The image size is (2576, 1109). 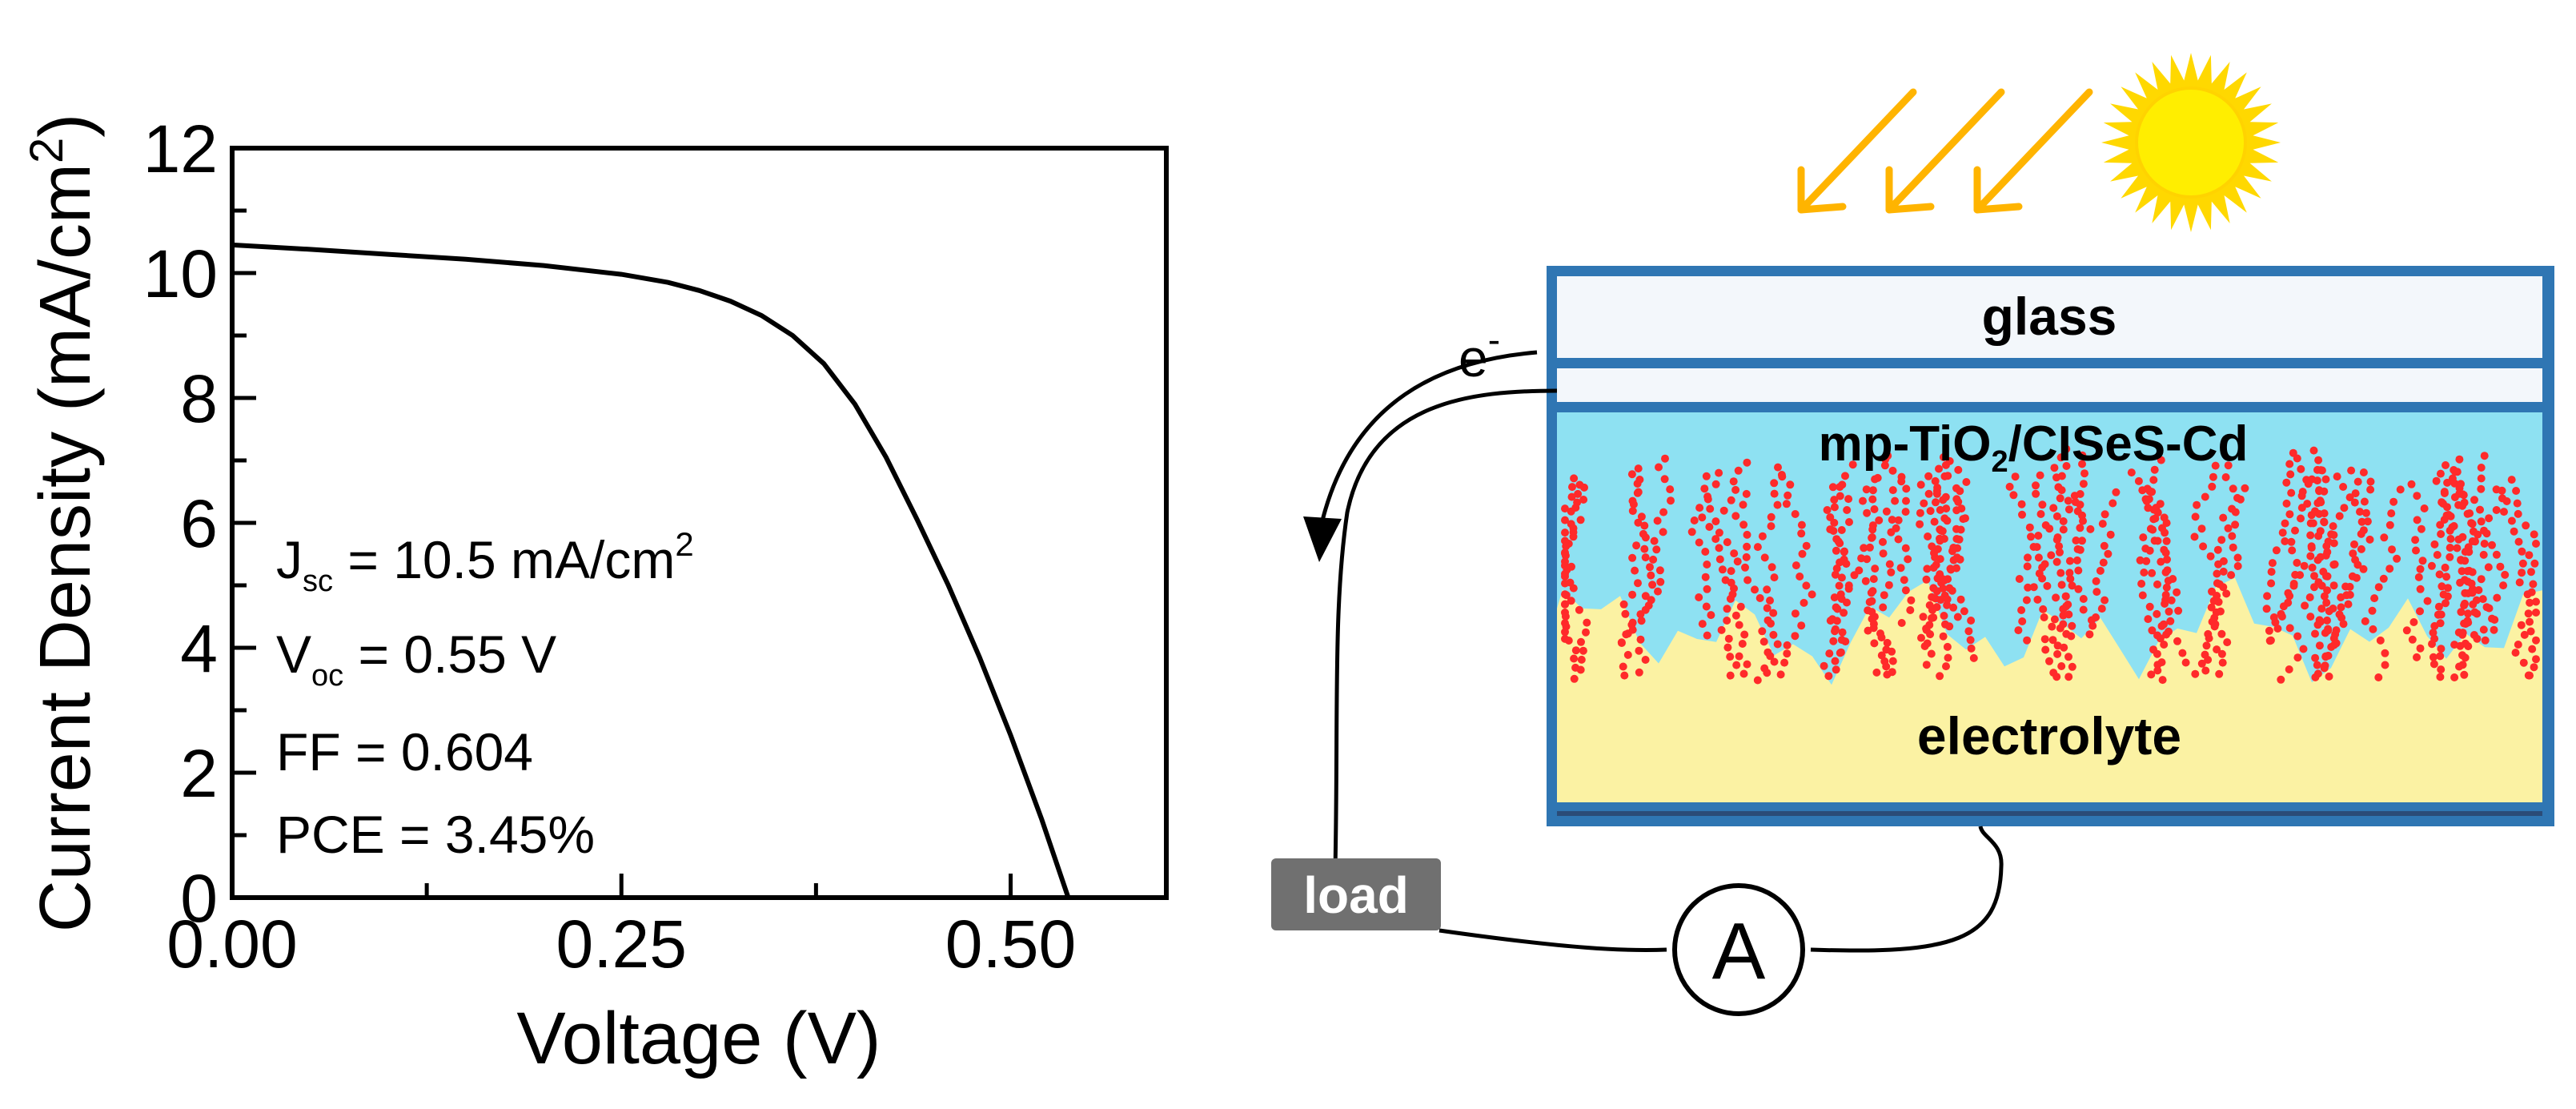 What do you see at coordinates (1945, 151) in the screenshot?
I see `light-arrows` at bounding box center [1945, 151].